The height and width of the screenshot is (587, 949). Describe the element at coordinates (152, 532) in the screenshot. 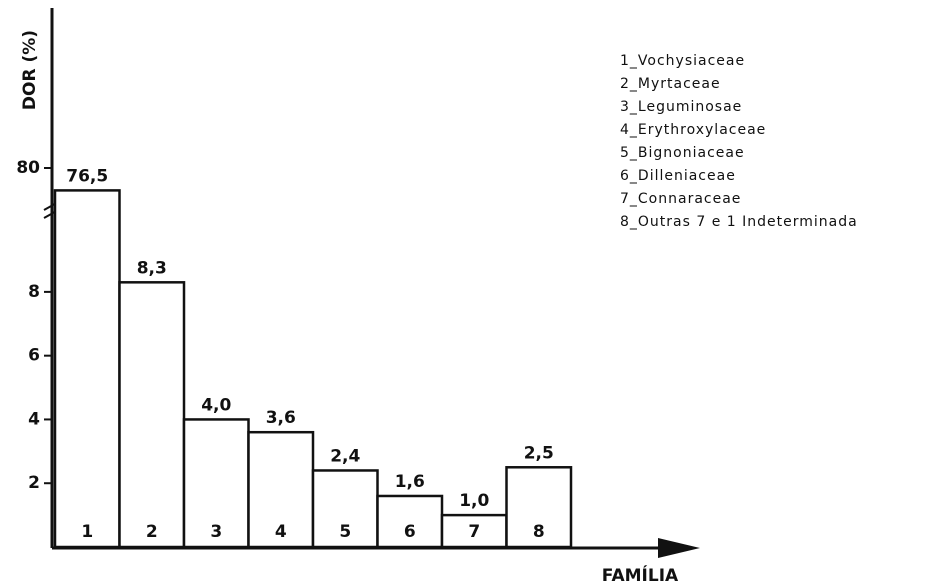

I see `category-label: 2` at that location.